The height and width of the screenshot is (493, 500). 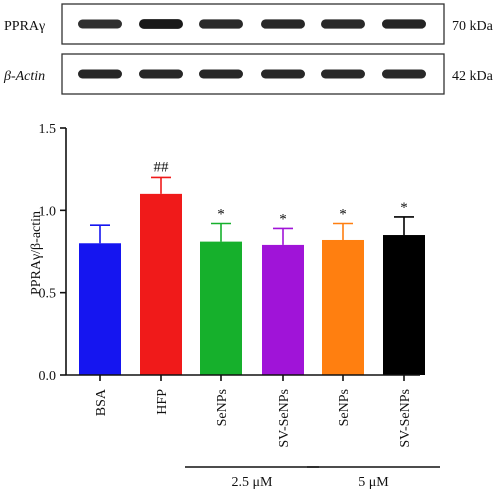 What do you see at coordinates (253, 411) in the screenshot?
I see `x-axis-tick-labels: BSA HFP SeNPs SV-SeNPs SeNPs SV-SeNPs` at bounding box center [253, 411].